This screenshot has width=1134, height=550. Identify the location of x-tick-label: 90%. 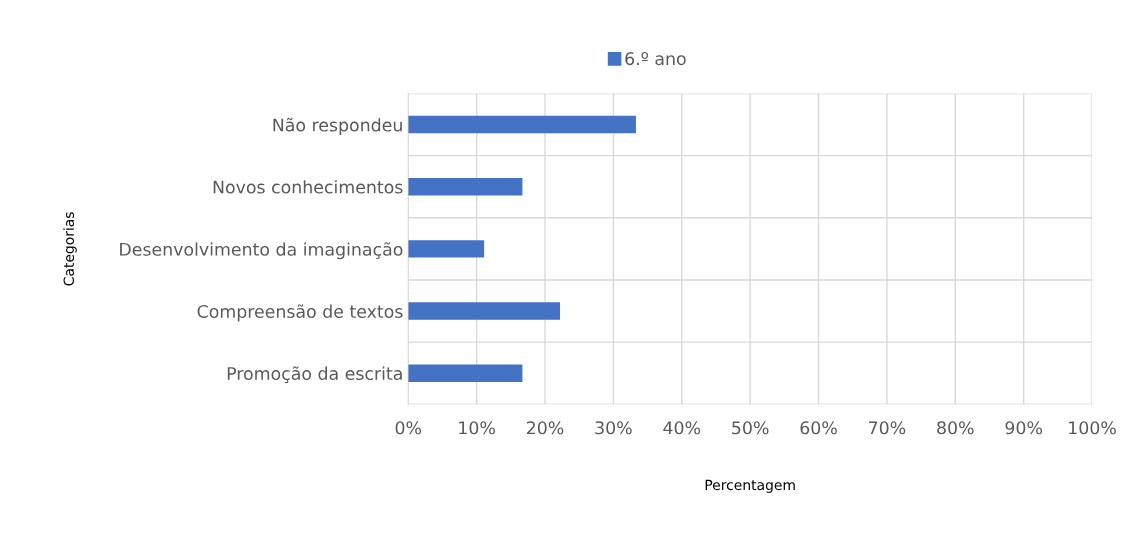
(1023, 428).